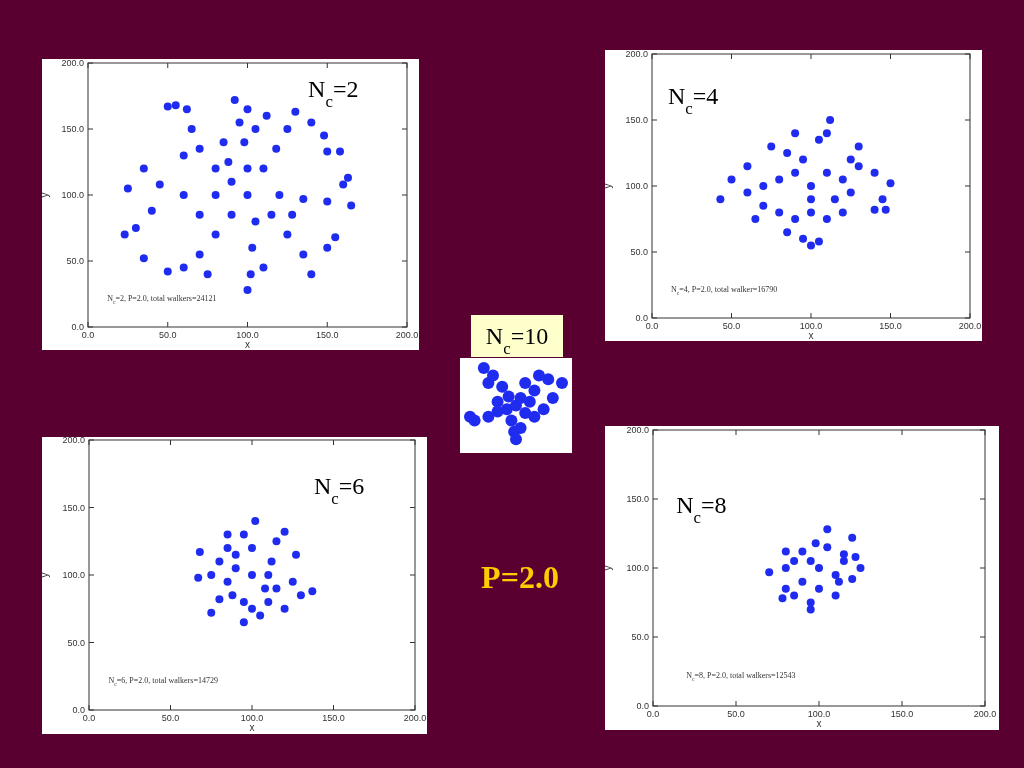 The width and height of the screenshot is (1024, 768). What do you see at coordinates (741, 677) in the screenshot?
I see `annotation: N$_{c}$=8, P=2.0, total walkers=12543` at bounding box center [741, 677].